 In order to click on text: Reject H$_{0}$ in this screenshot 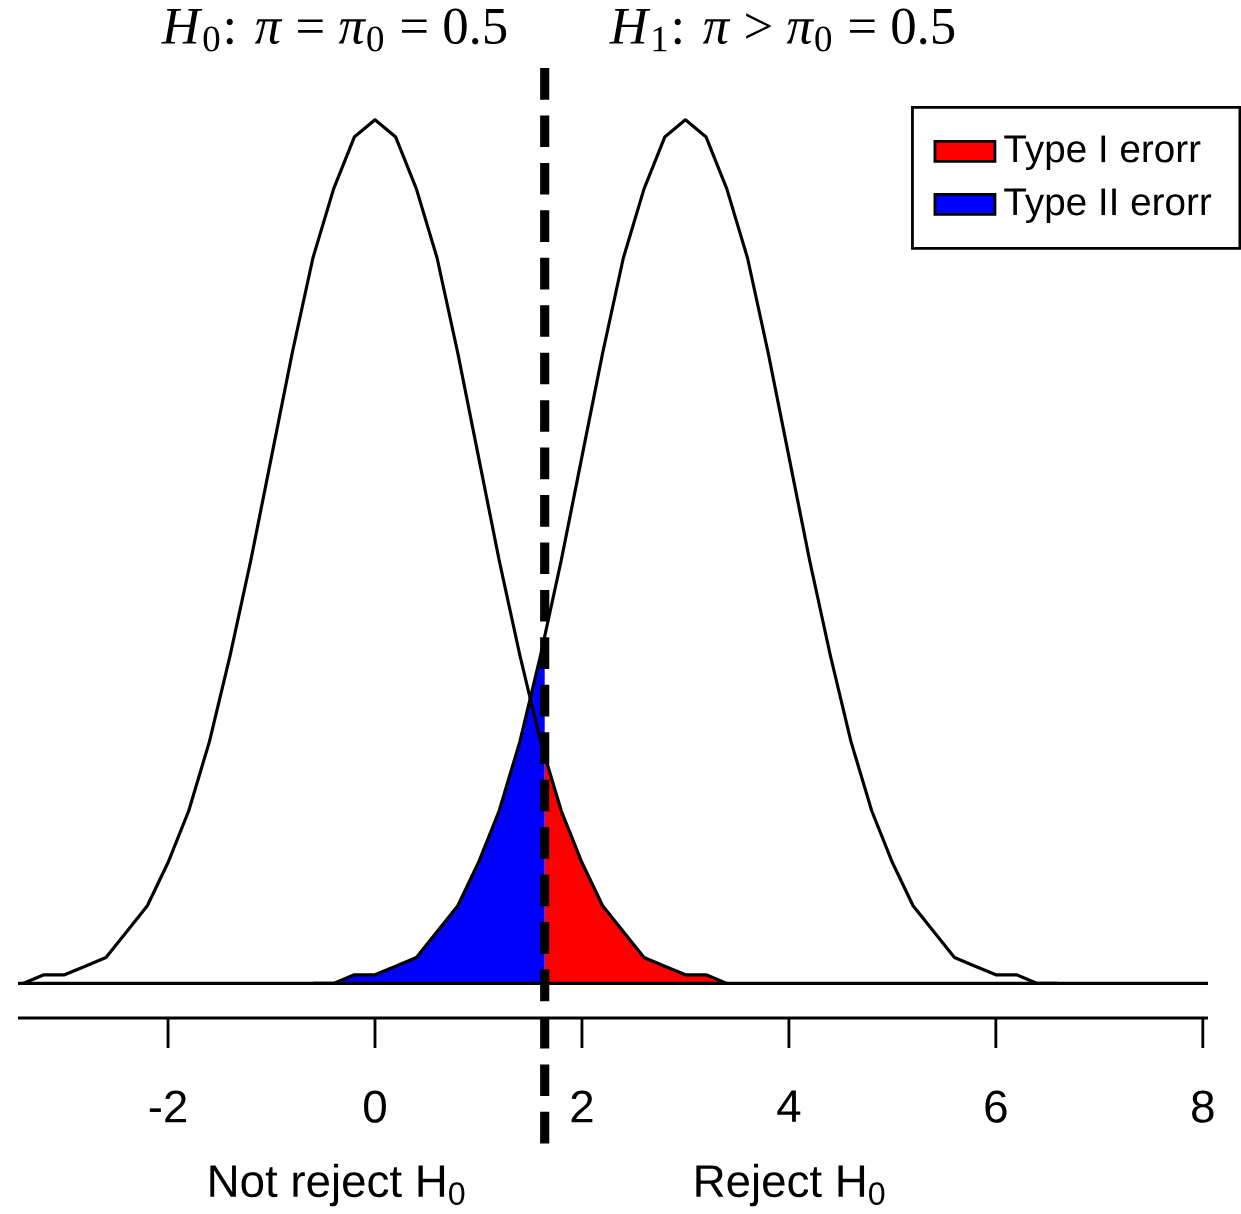, I will do `click(790, 1185)`.